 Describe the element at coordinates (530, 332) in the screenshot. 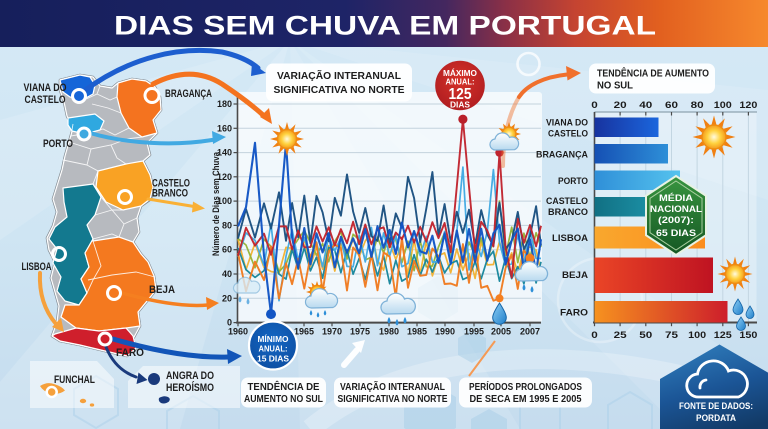

I see `svg-text: 2007` at that location.